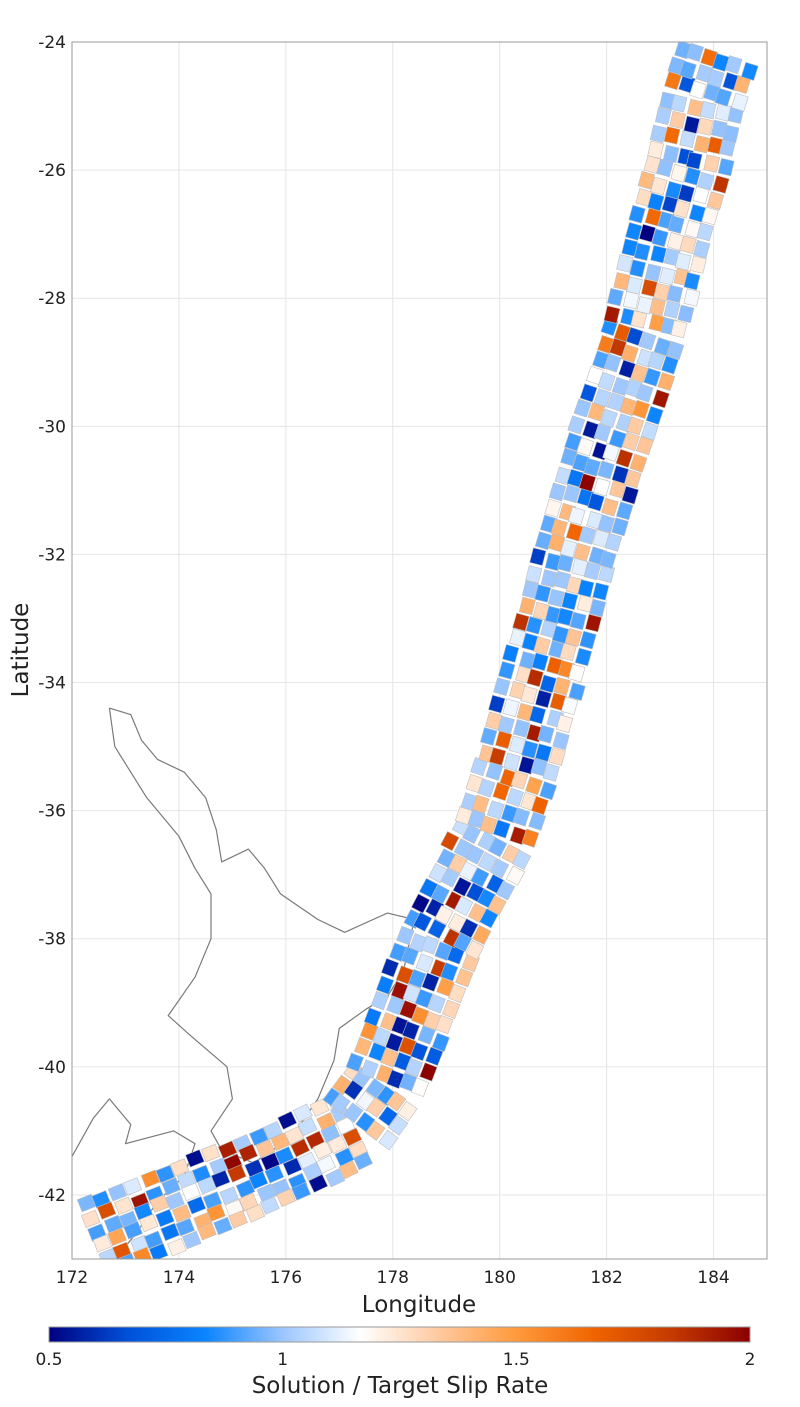  What do you see at coordinates (261, 935) in the screenshot?
I see `coastline-path` at bounding box center [261, 935].